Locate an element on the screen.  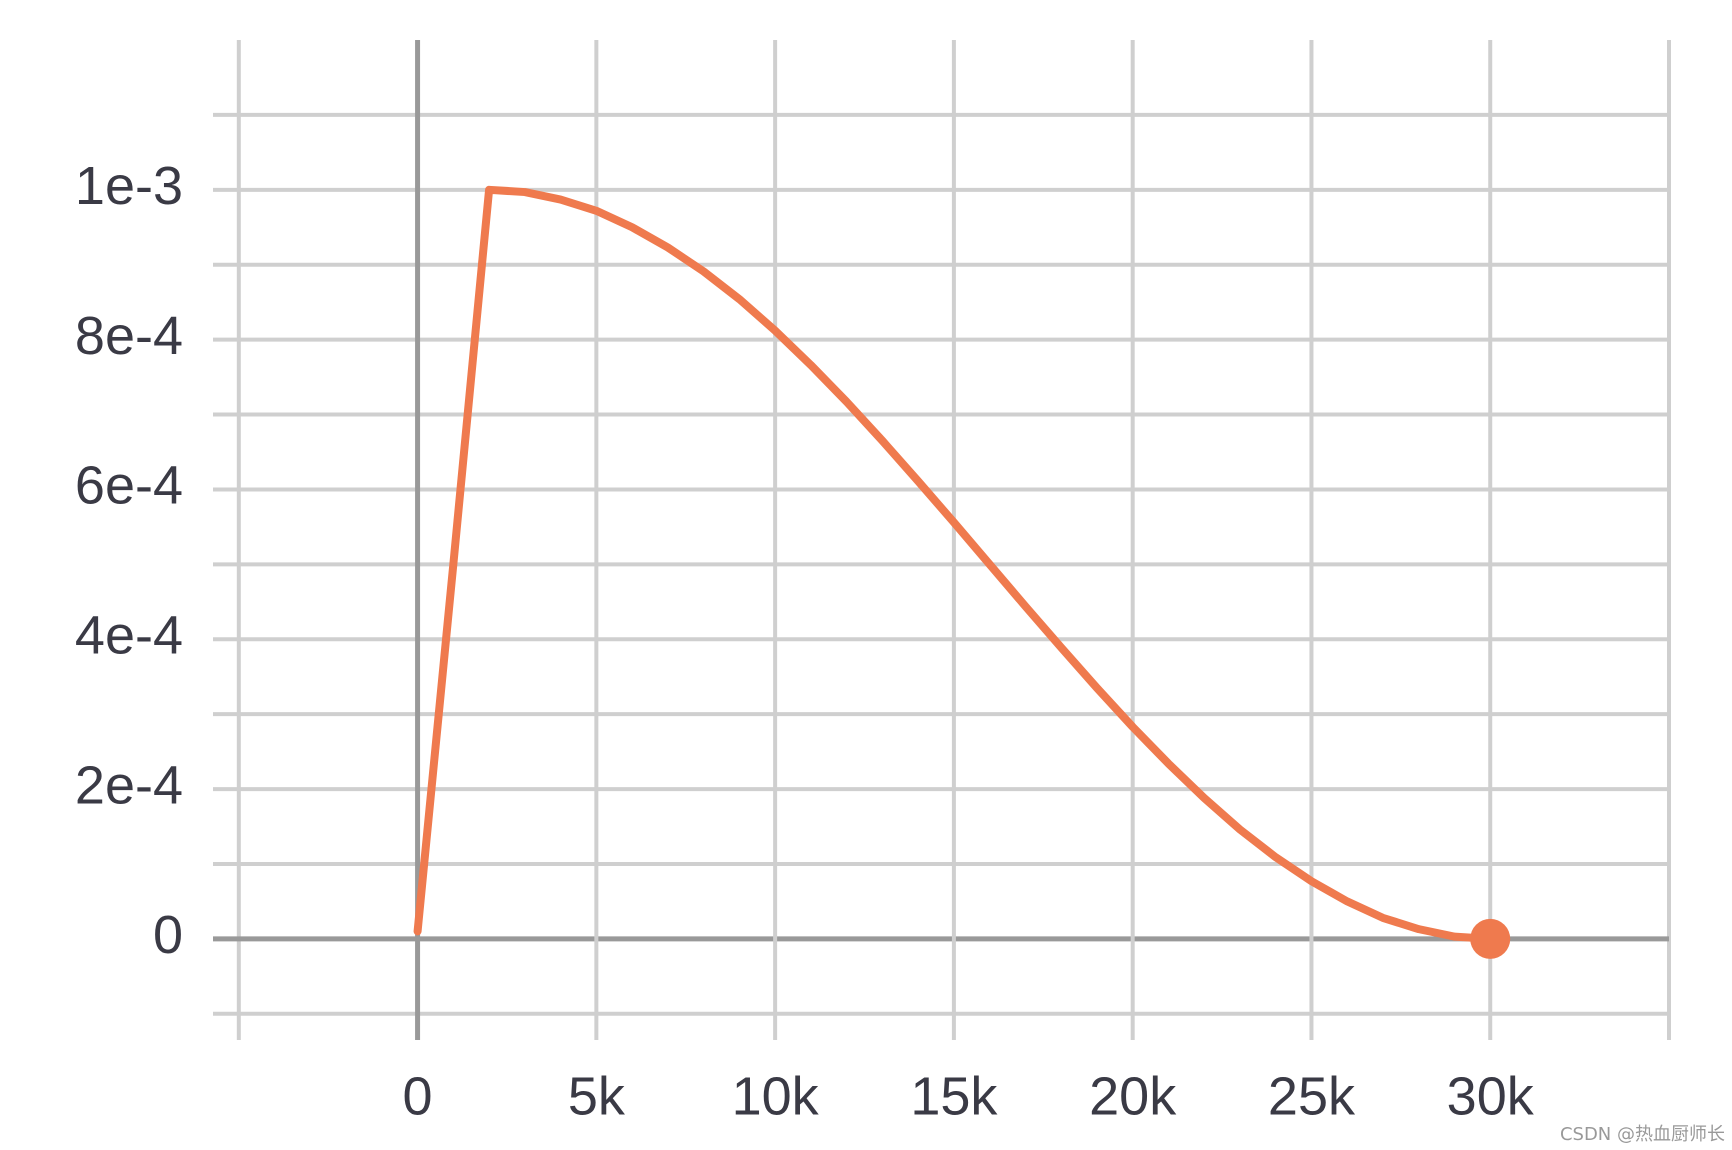
x-tick-label: 15k is located at coordinates (954, 1096).